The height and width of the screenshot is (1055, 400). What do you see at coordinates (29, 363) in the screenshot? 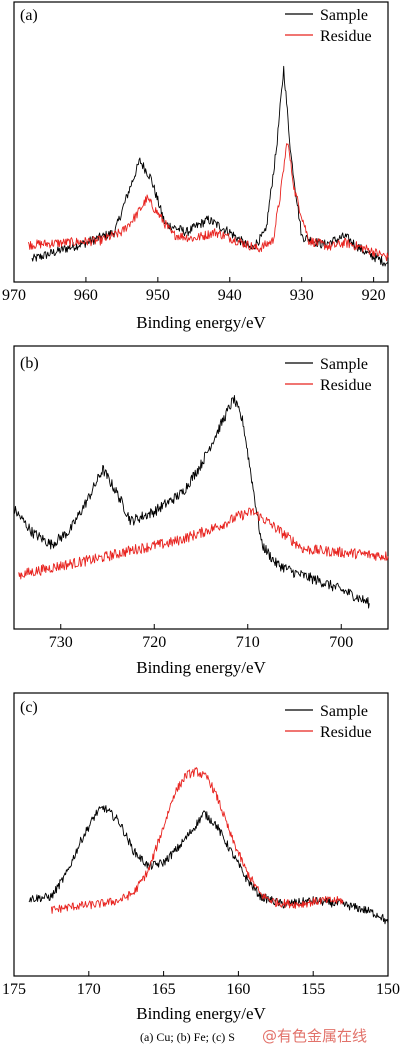
I see `panel-label-b: (b)` at bounding box center [29, 363].